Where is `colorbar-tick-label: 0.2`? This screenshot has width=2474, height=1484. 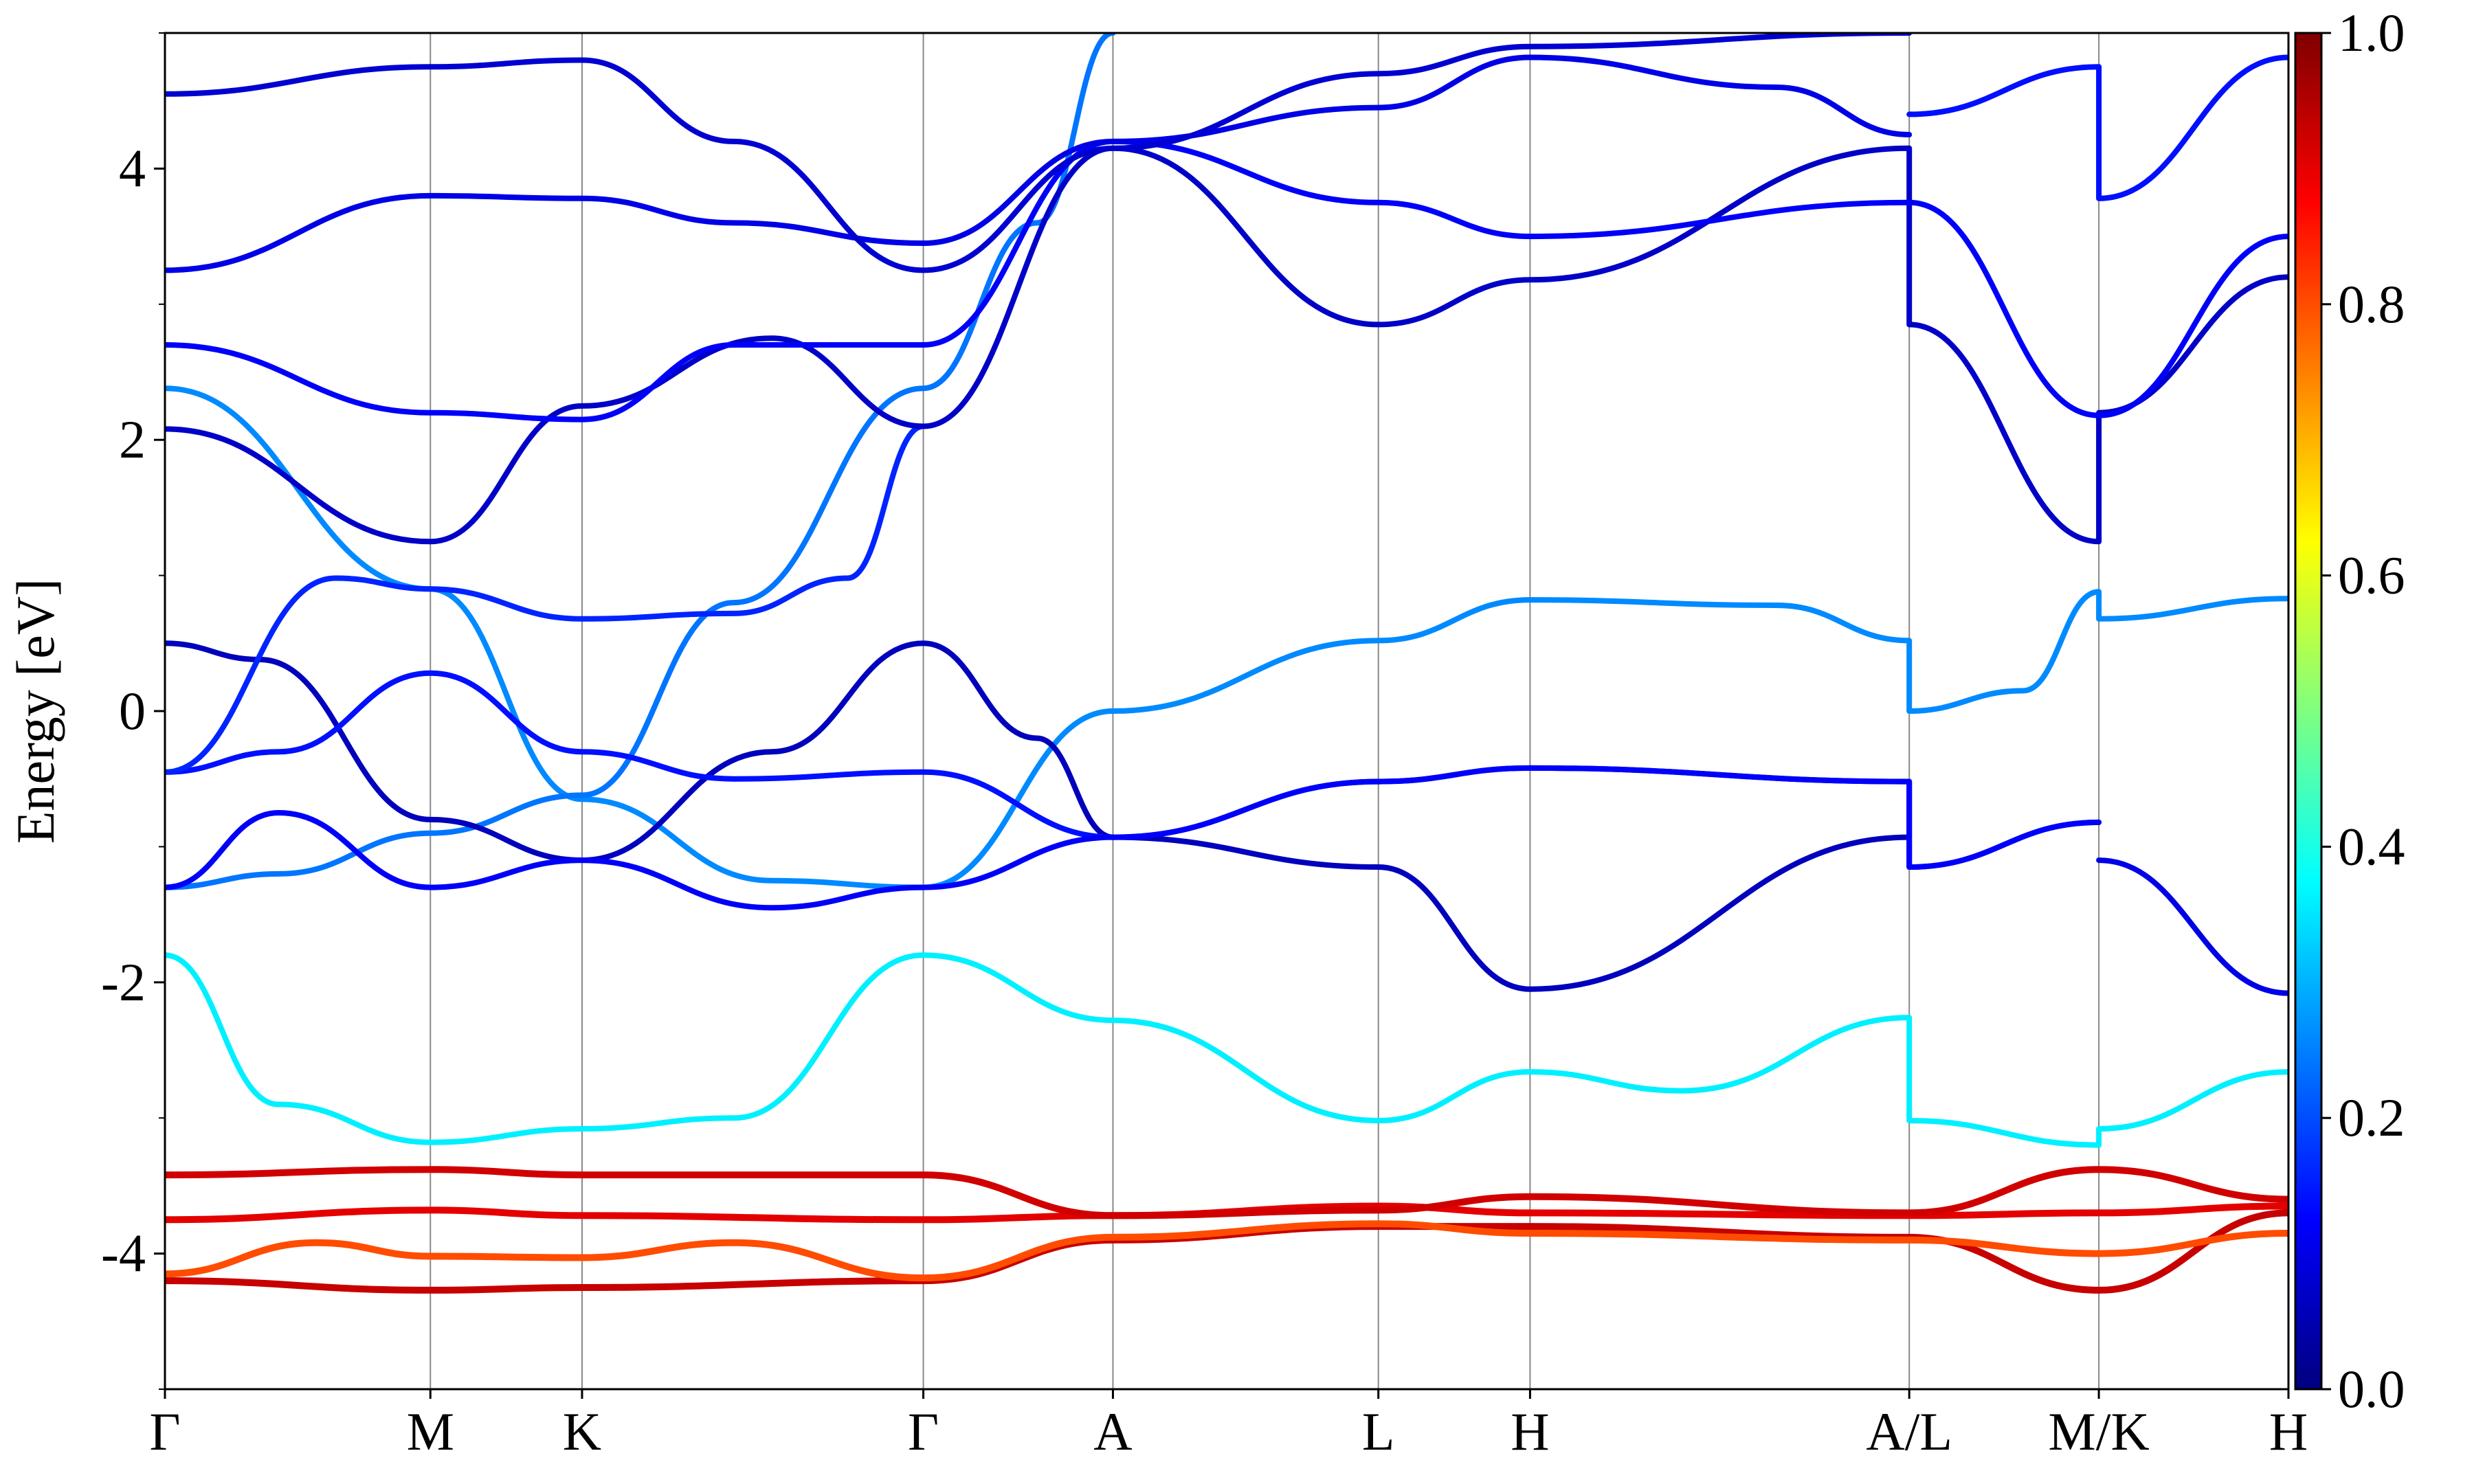 colorbar-tick-label: 0.2 is located at coordinates (2371, 1117).